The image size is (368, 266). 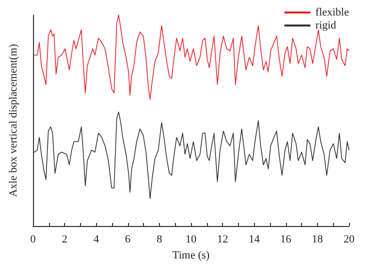 What do you see at coordinates (326, 26) in the screenshot?
I see `legend-label: rigid` at bounding box center [326, 26].